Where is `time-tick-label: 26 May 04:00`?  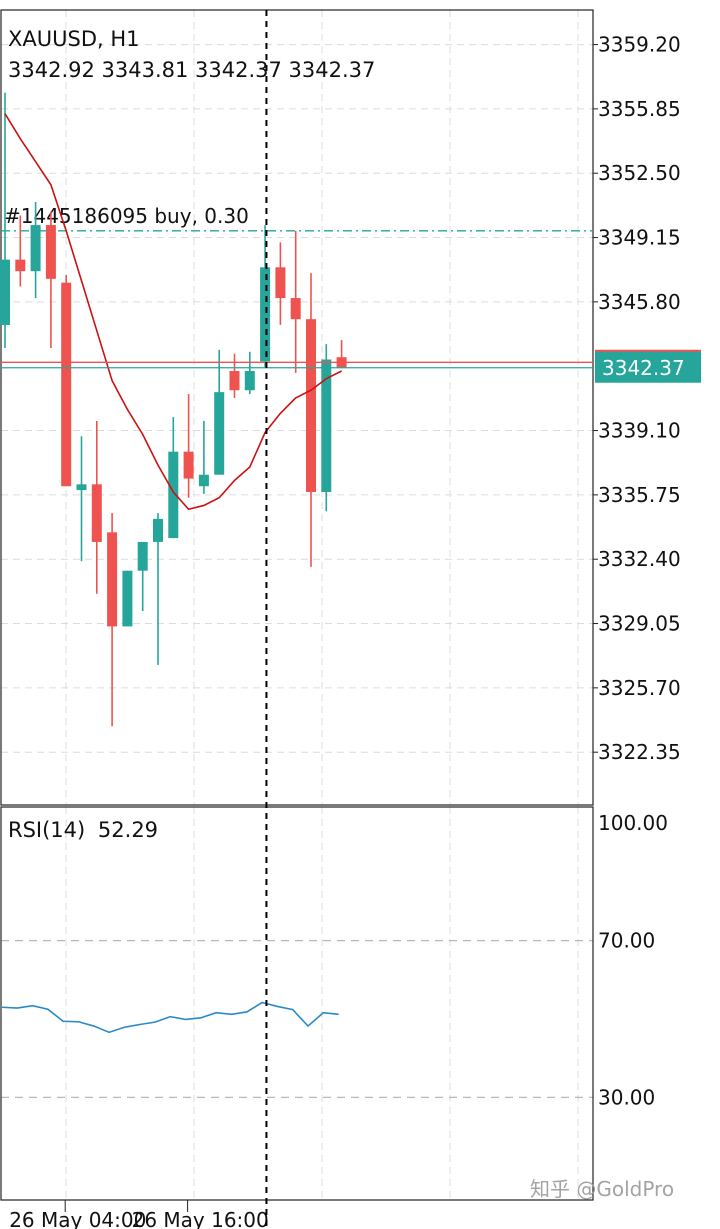 time-tick-label: 26 May 04:00 is located at coordinates (77, 1218).